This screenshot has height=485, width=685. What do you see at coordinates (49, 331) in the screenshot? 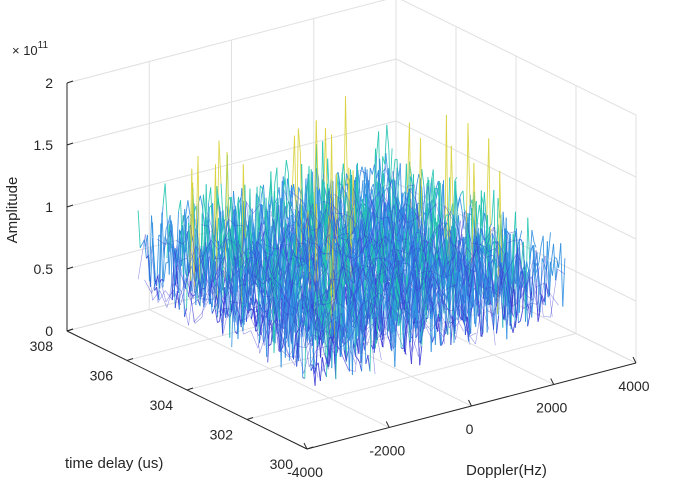
I see `z-tick-label: 0` at bounding box center [49, 331].